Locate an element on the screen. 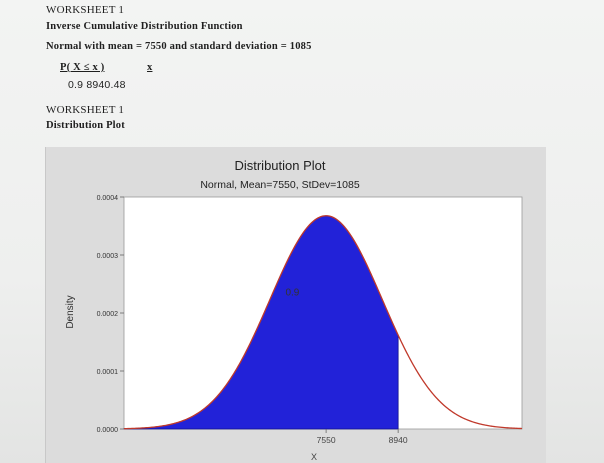 This screenshot has height=463, width=604. x-tick-label: 8940 is located at coordinates (398, 440).